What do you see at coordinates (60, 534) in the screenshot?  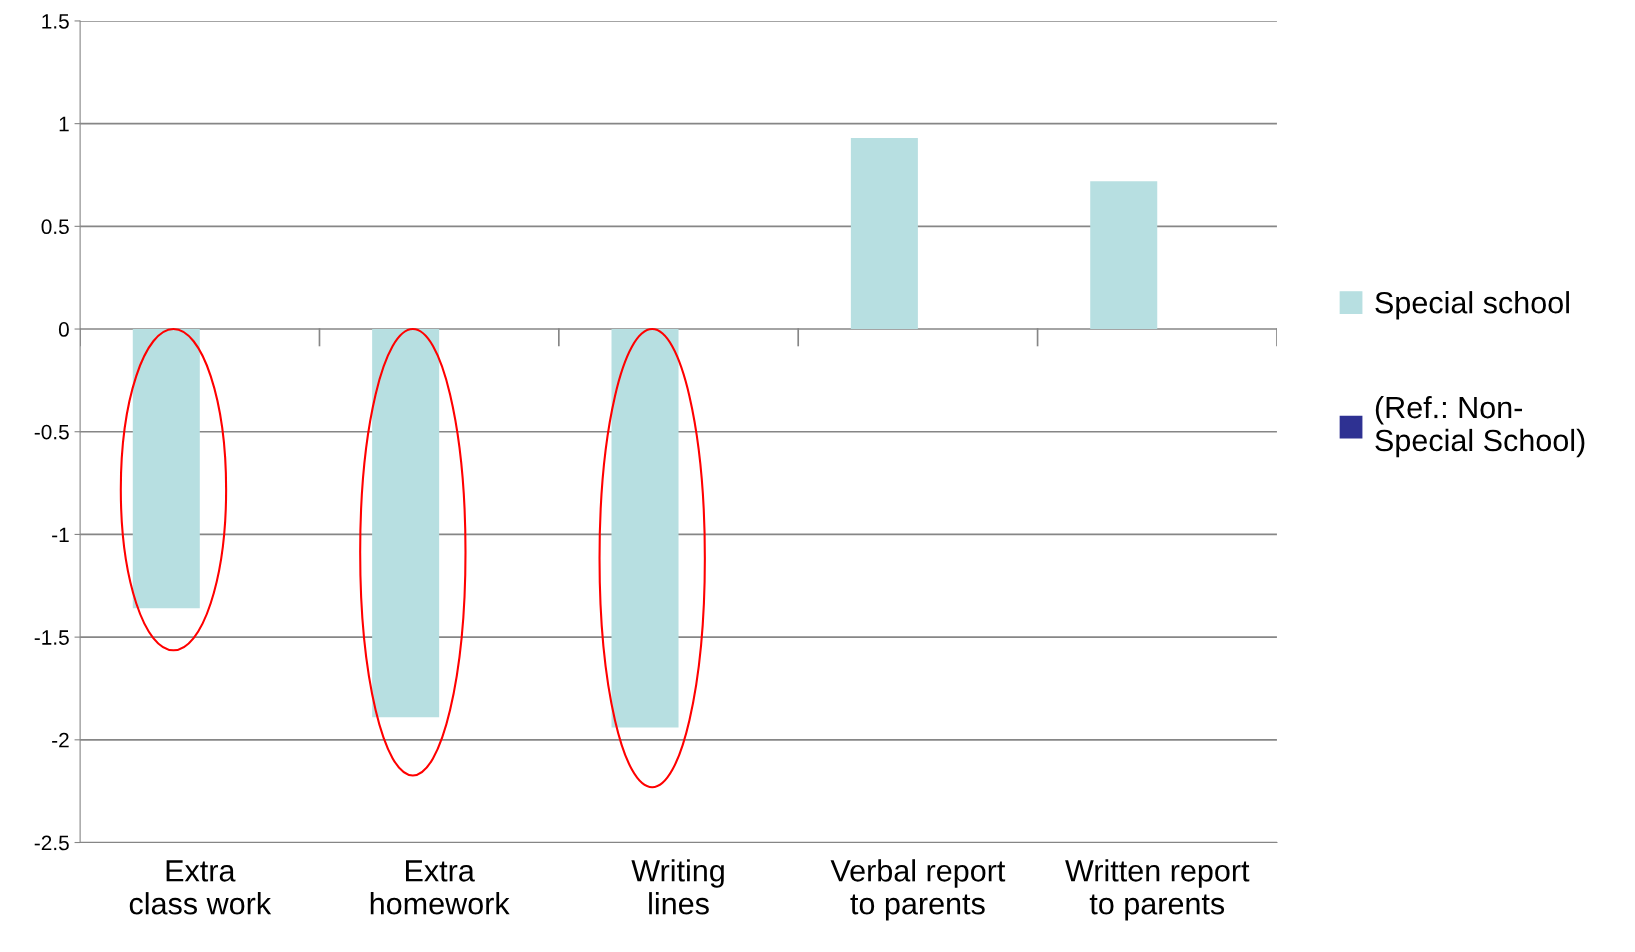 I see `y-tick-label: -1` at bounding box center [60, 534].